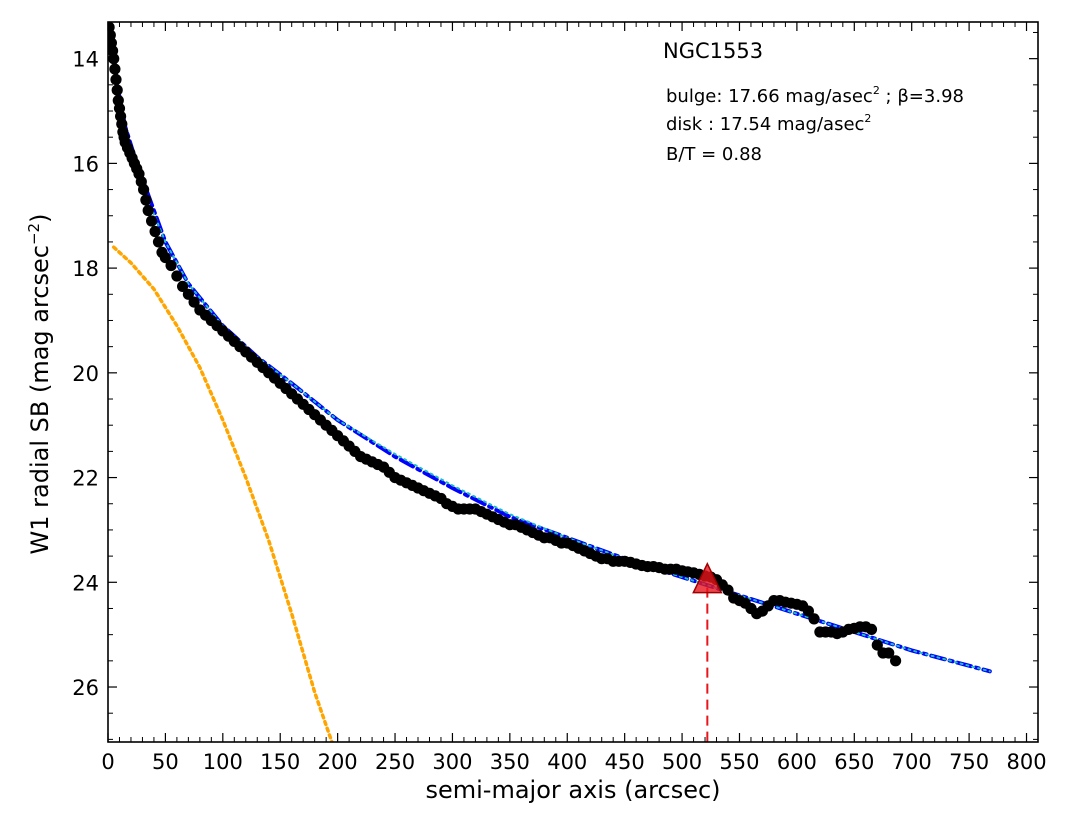  Describe the element at coordinates (876, 90) in the screenshot. I see `bulge-annotation-sup: 2` at that location.